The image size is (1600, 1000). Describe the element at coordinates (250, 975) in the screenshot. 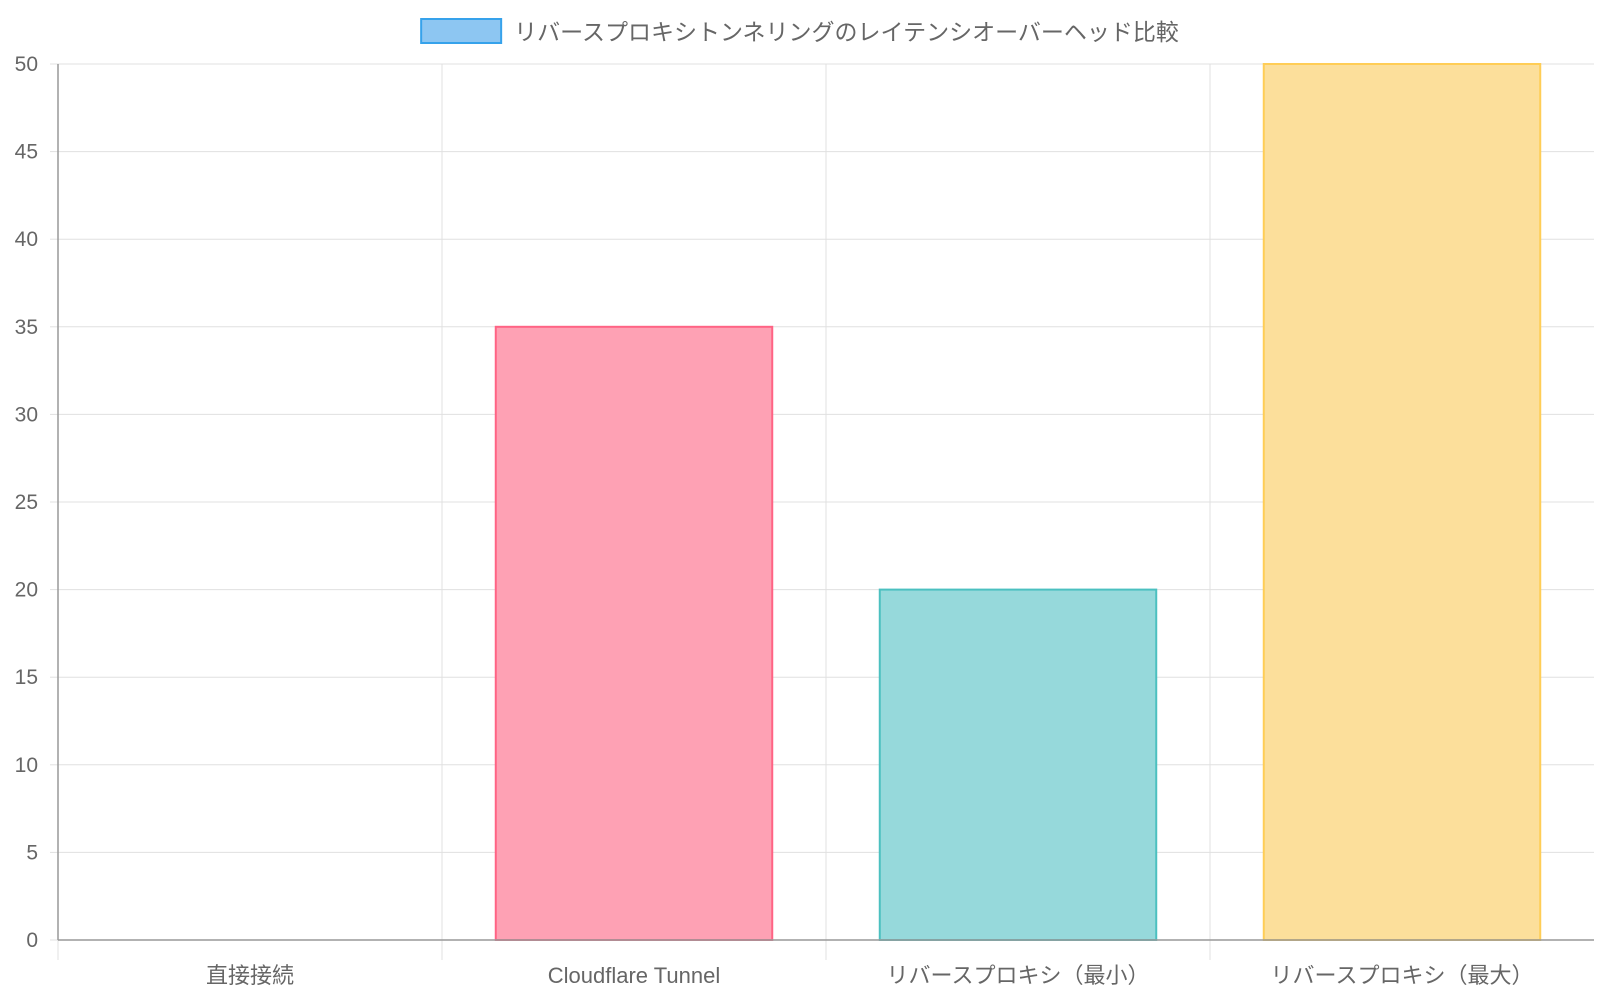

I see `x-category-label: 直接接続` at that location.